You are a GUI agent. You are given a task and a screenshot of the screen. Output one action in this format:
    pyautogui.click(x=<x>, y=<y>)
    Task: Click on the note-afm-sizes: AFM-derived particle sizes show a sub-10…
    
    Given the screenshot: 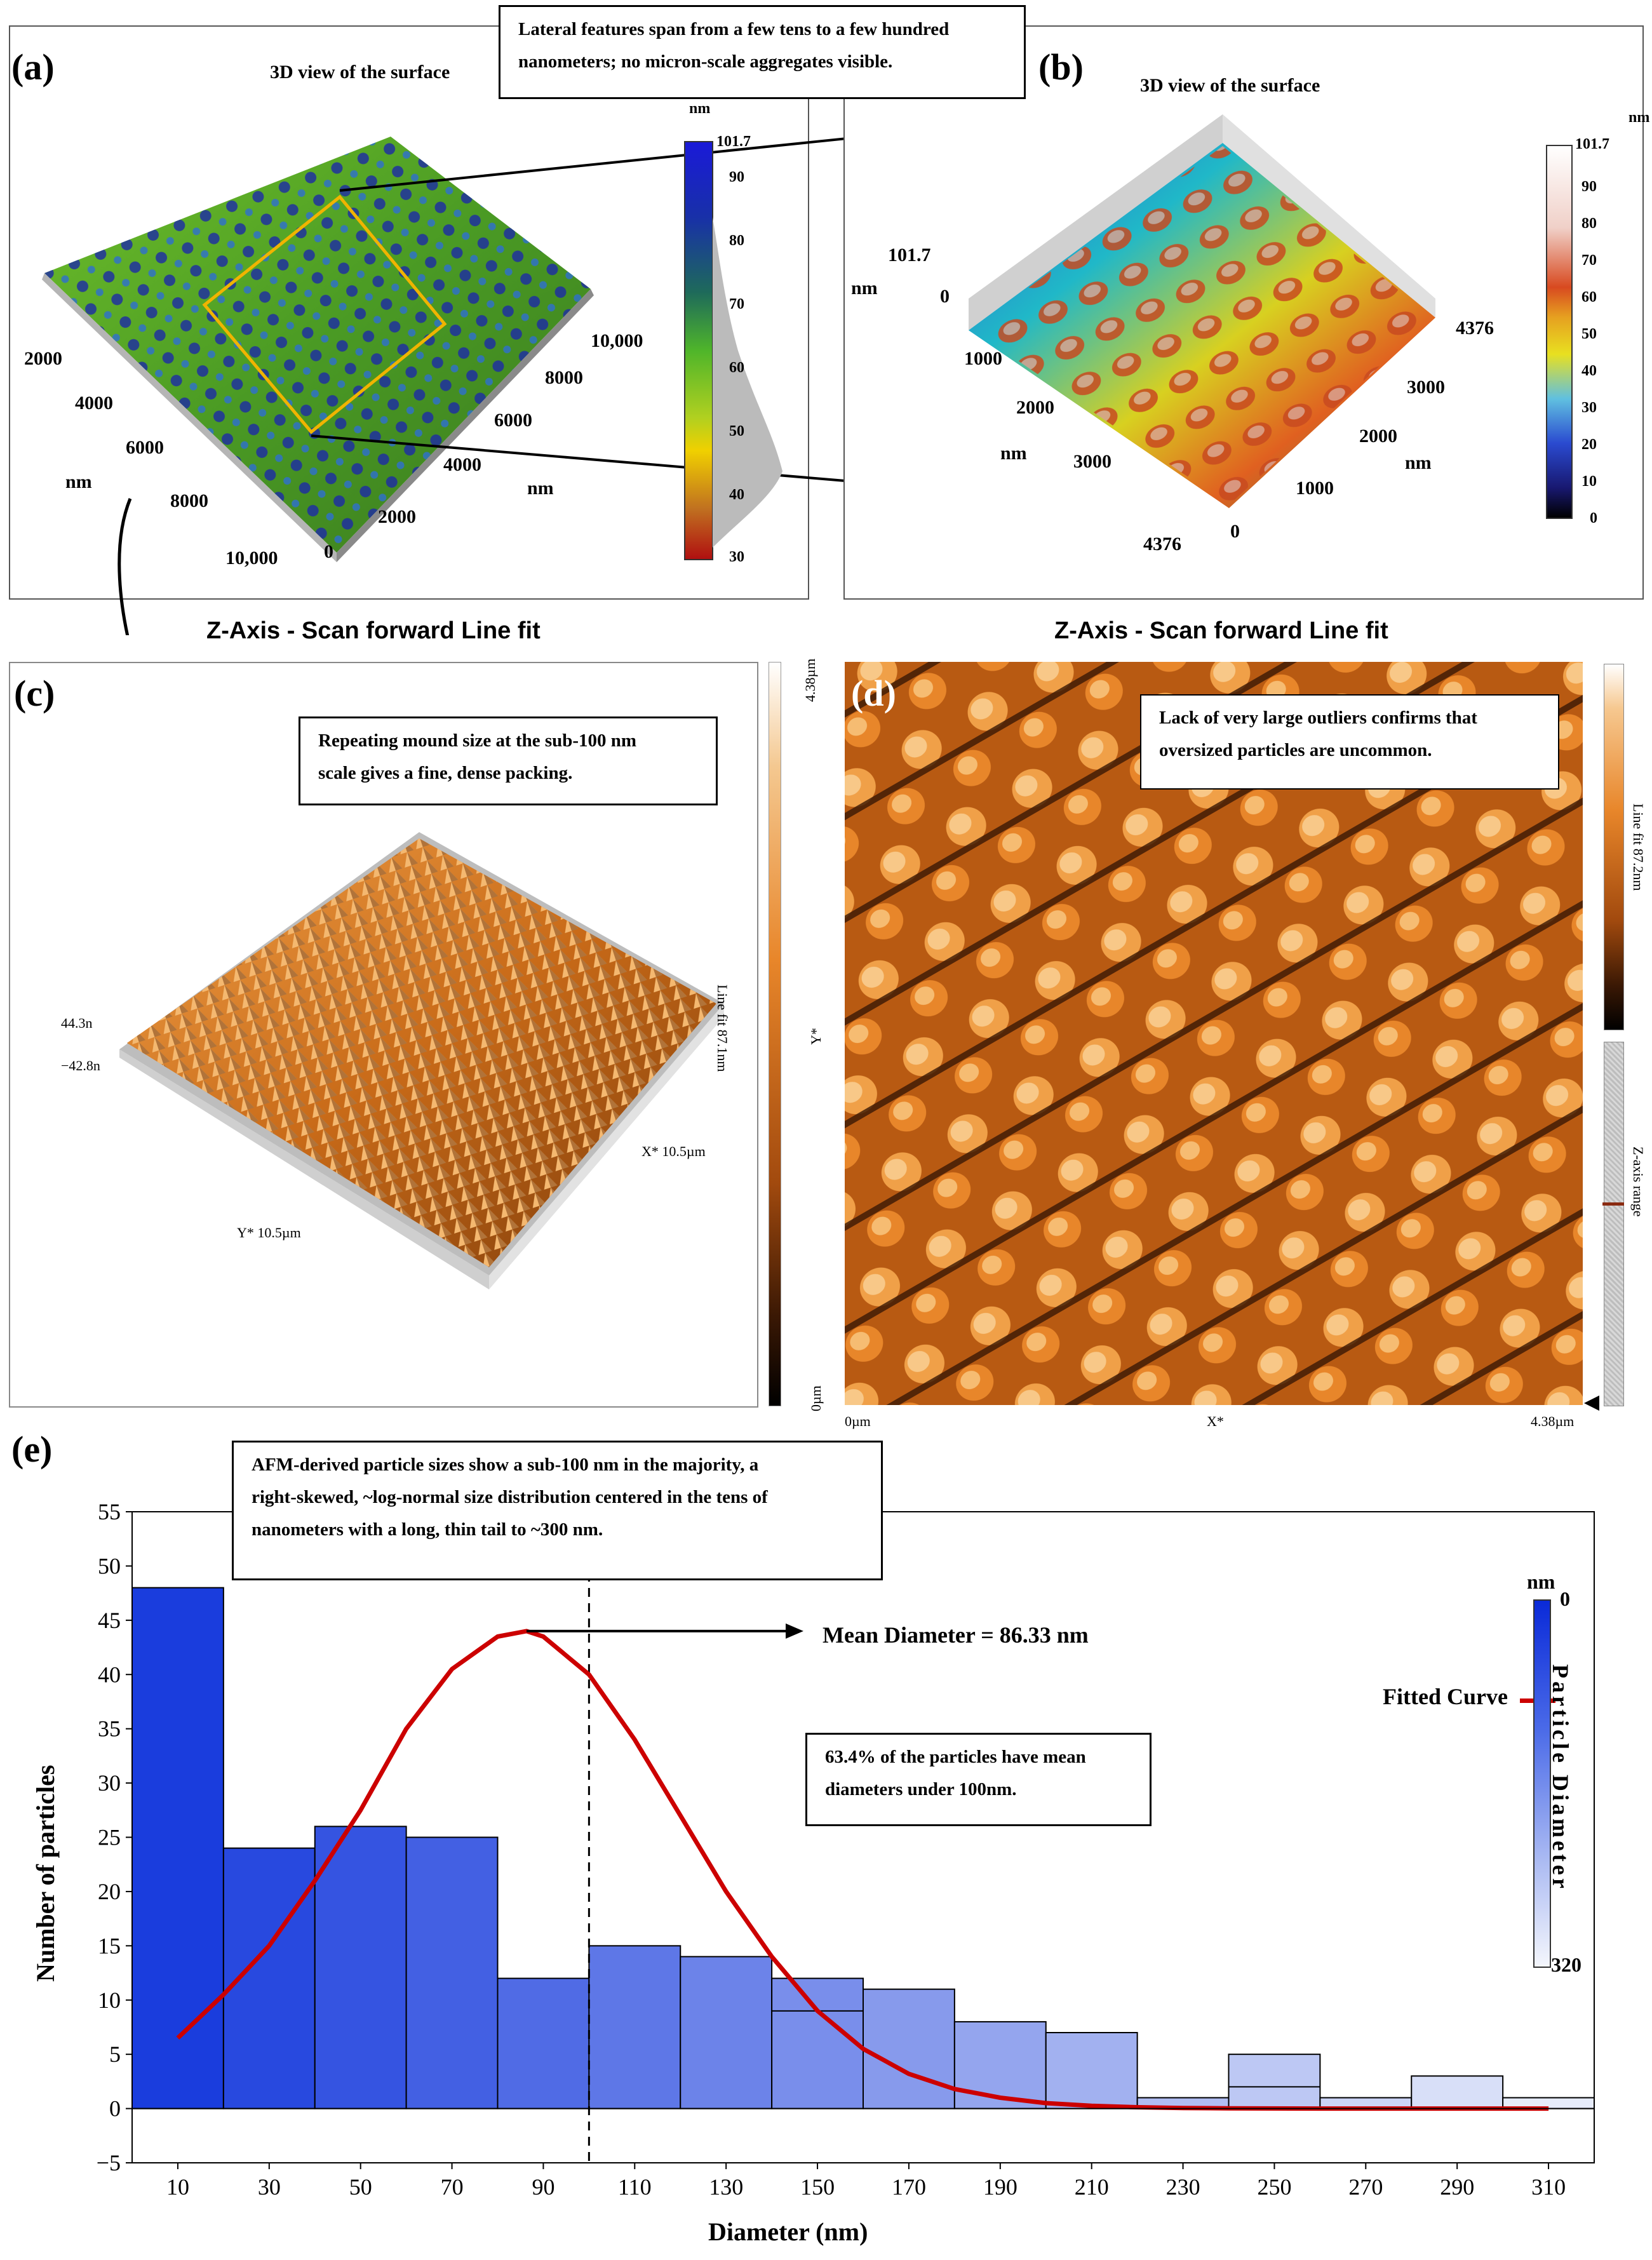 What is the action you would take?
    pyautogui.click(x=558, y=1510)
    